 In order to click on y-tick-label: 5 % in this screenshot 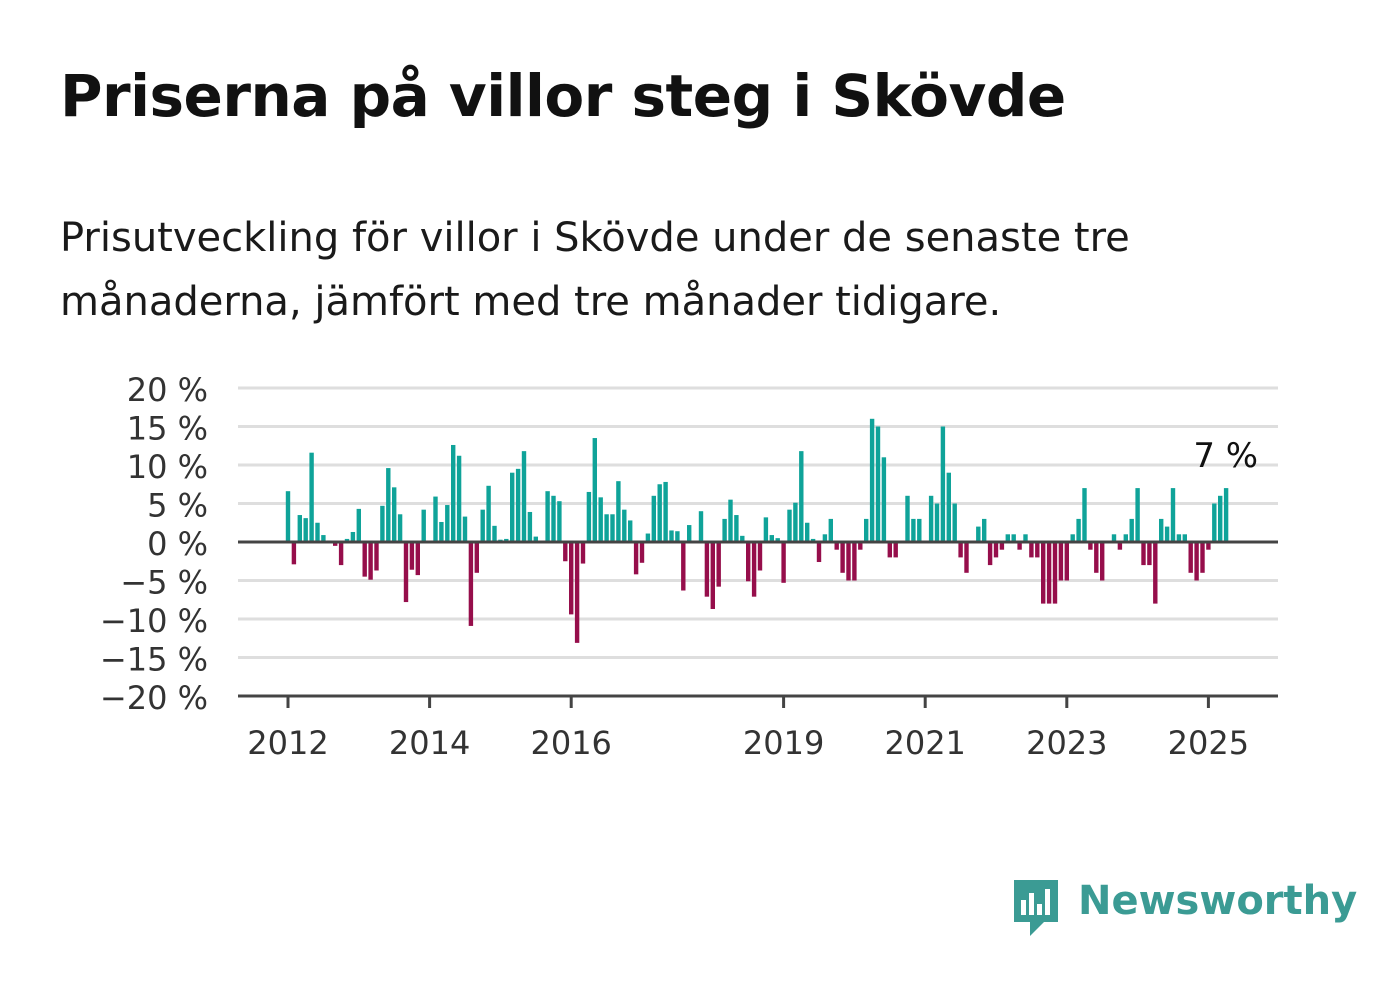, I will do `click(177, 506)`.